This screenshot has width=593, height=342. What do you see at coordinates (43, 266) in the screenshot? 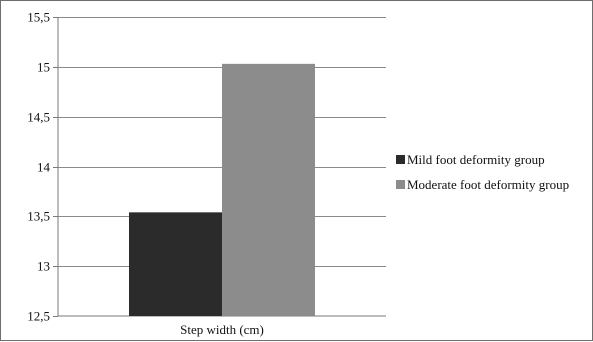
I see `y-tick-label: 13` at bounding box center [43, 266].